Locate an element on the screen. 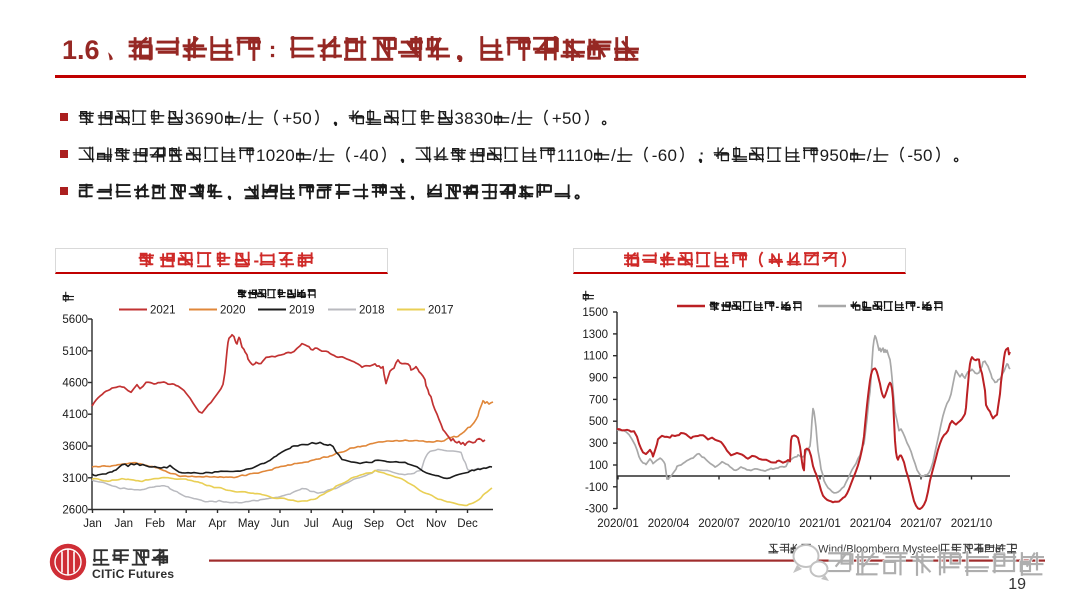  svg-text: 4100 is located at coordinates (75, 415).